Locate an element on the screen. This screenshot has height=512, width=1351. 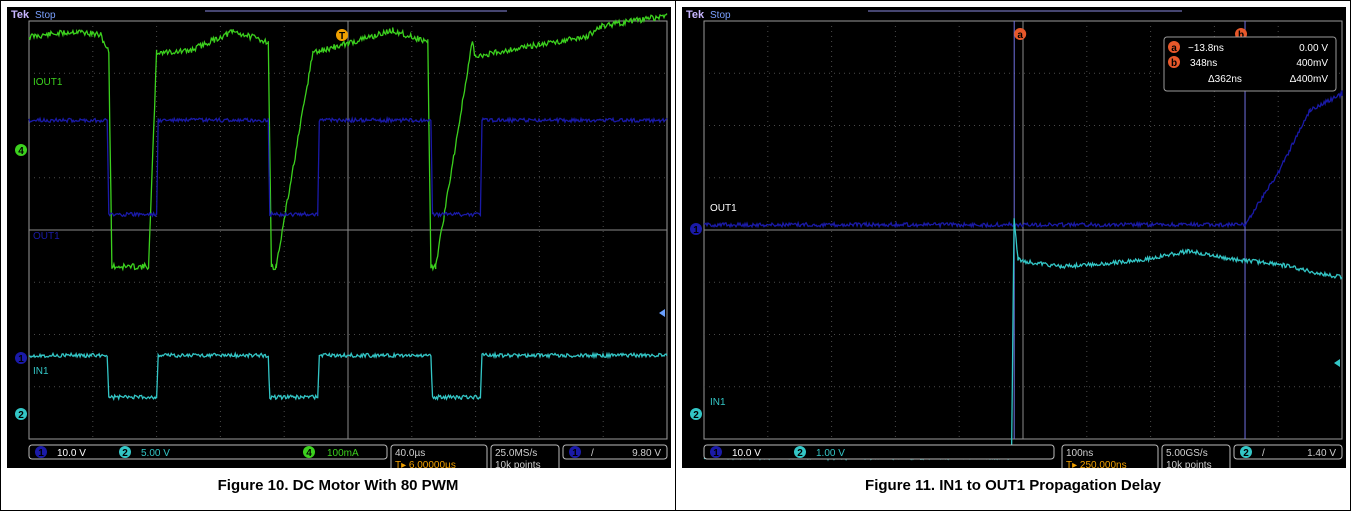
trigger-level: 9.80 V is located at coordinates (646, 453).